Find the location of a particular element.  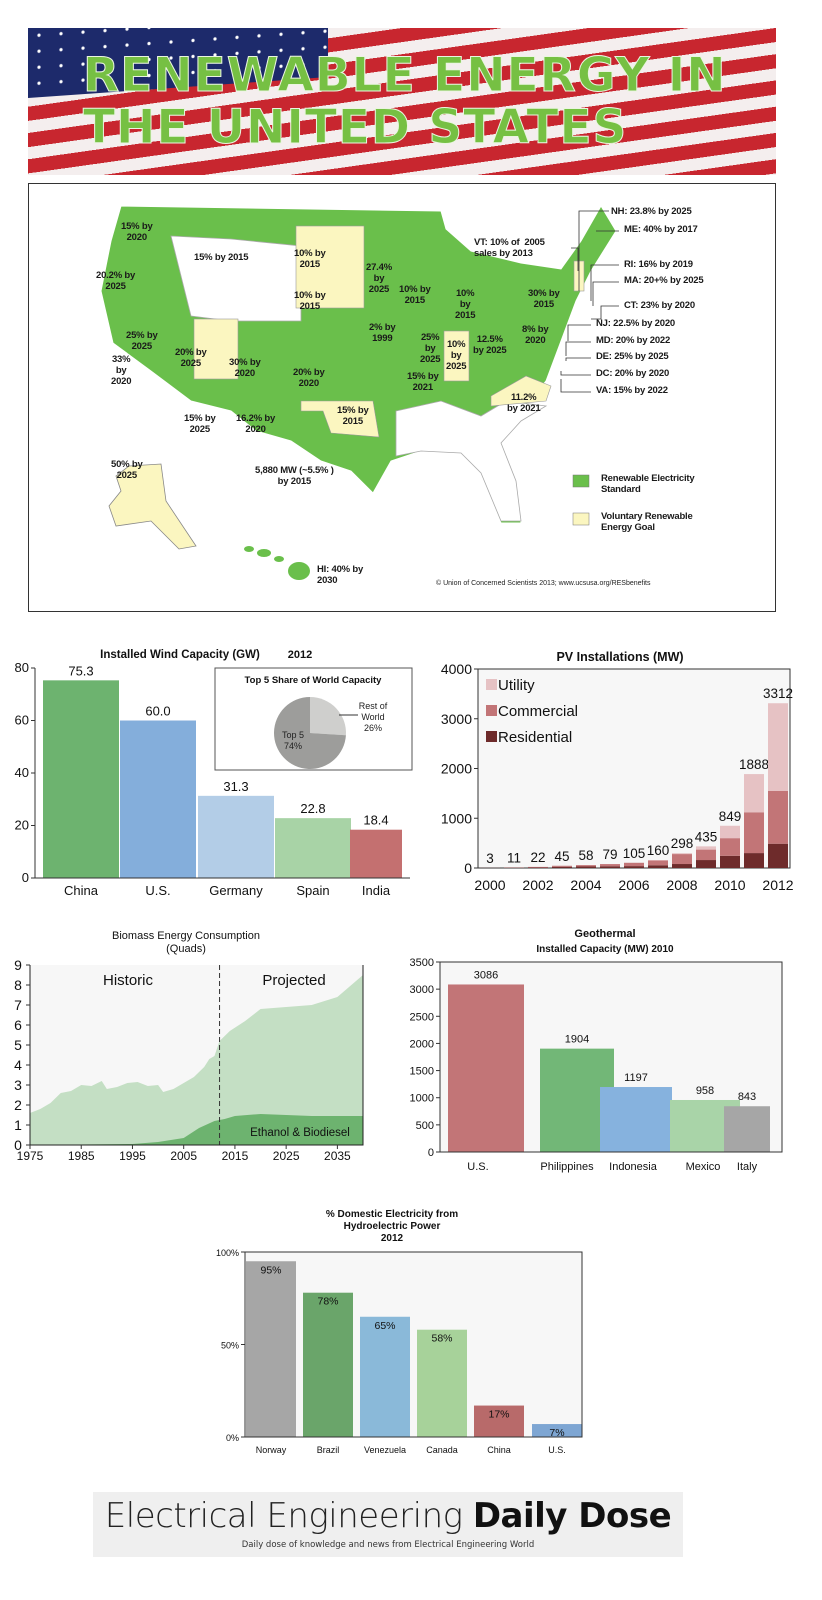

map-label-wa: 15% by 2020 is located at coordinates (137, 232).